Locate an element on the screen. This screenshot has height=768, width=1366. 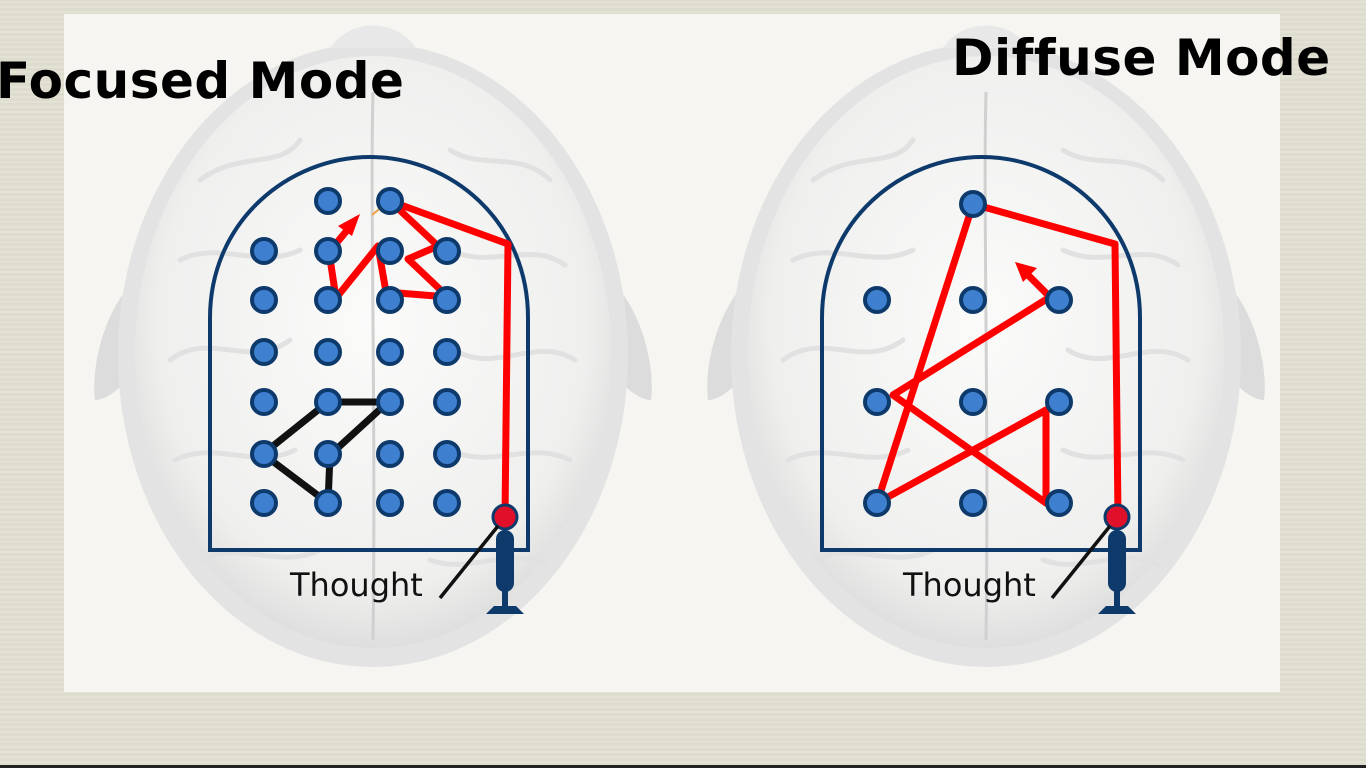
diffuse-arrowhead is located at coordinates (1026, 272).